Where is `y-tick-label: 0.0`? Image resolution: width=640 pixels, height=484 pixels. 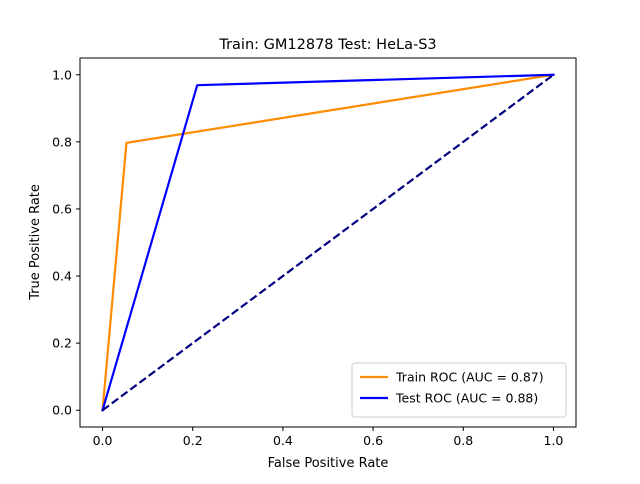
y-tick-label: 0.0 is located at coordinates (62, 410).